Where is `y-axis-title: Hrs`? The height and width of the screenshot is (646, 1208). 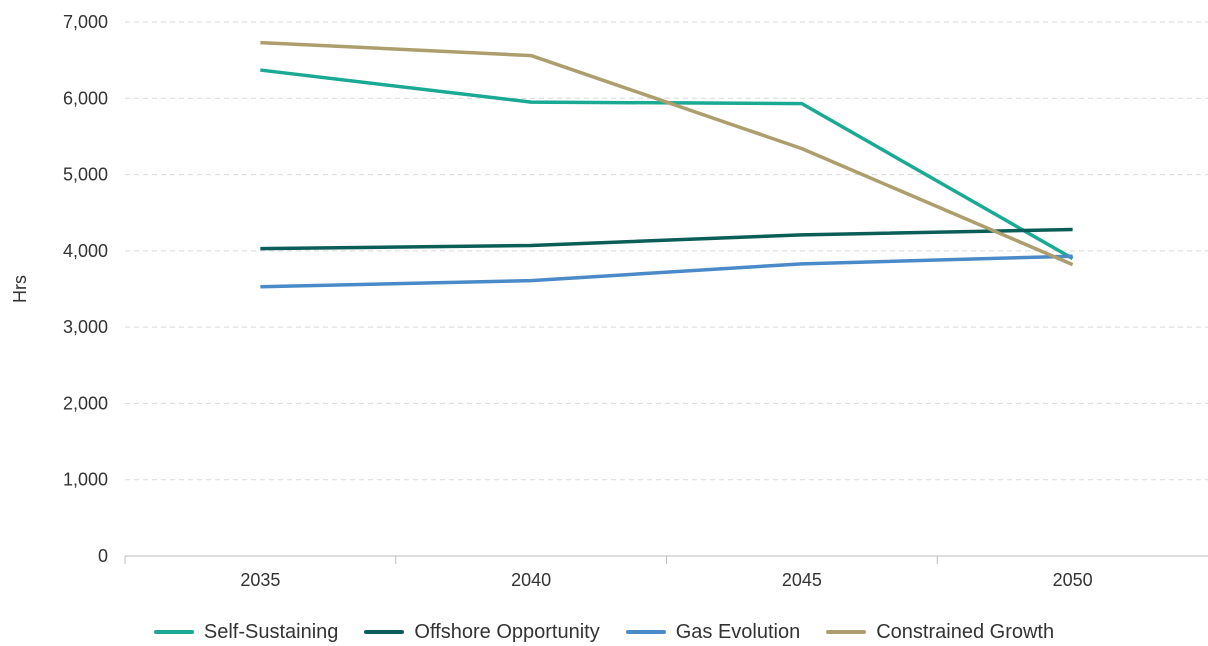 y-axis-title: Hrs is located at coordinates (20, 289).